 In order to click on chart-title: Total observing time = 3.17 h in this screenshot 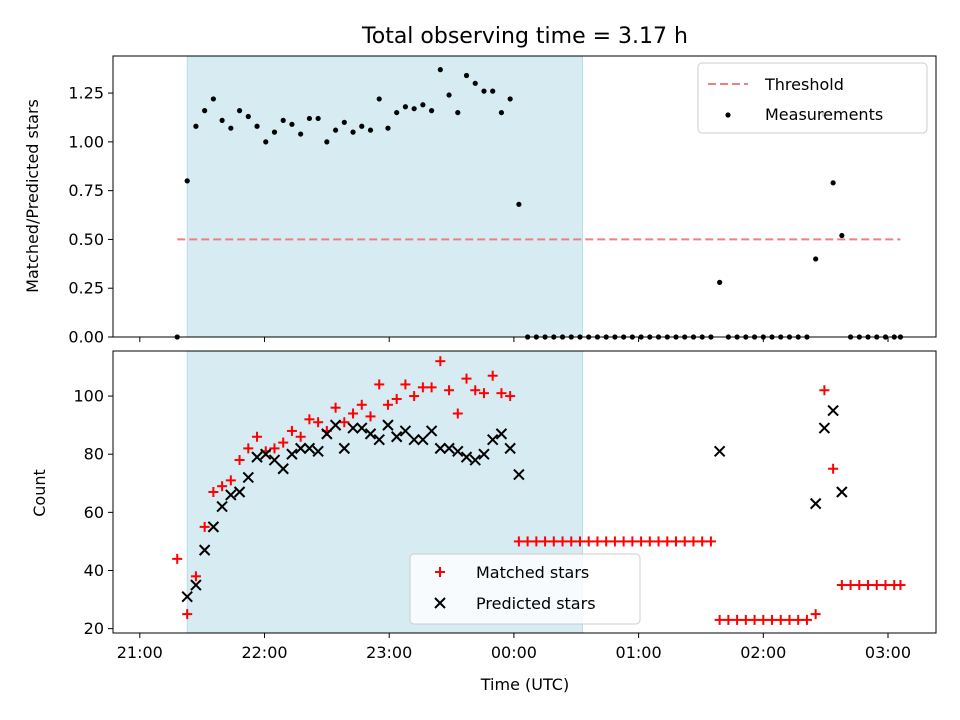, I will do `click(524, 36)`.